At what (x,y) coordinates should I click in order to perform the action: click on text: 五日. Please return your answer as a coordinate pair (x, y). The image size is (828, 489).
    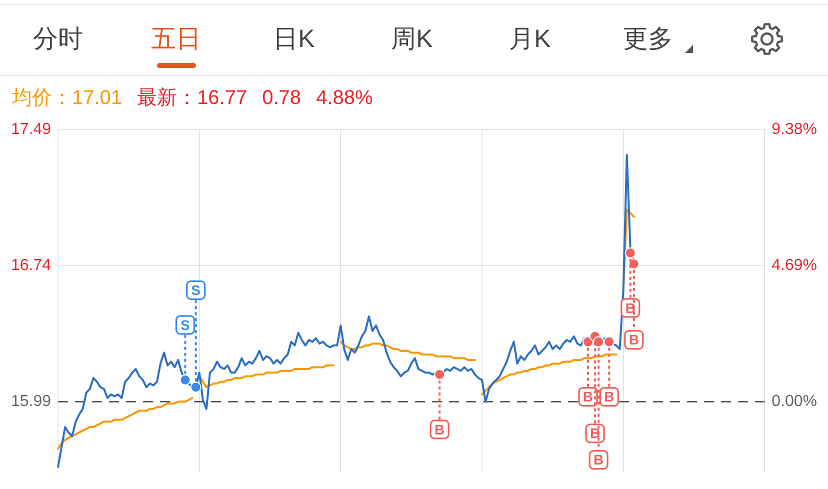
    Looking at the image, I should click on (176, 39).